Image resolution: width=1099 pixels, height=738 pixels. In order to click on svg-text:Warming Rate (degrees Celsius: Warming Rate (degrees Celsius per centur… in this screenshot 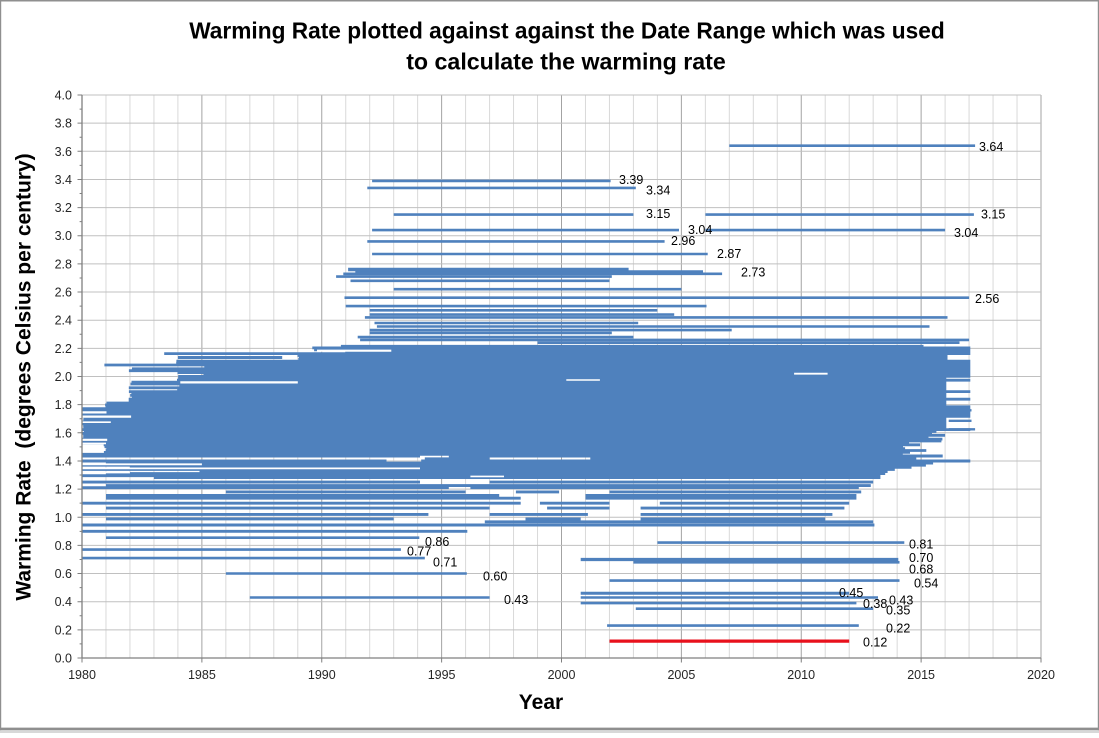, I will do `click(24, 376)`.